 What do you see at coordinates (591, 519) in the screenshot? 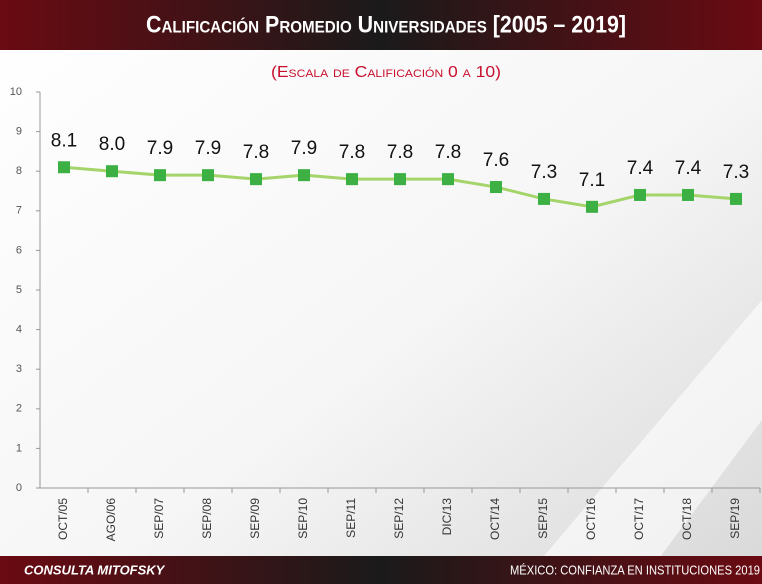
I see `x-tick-label: OCT/16` at bounding box center [591, 519].